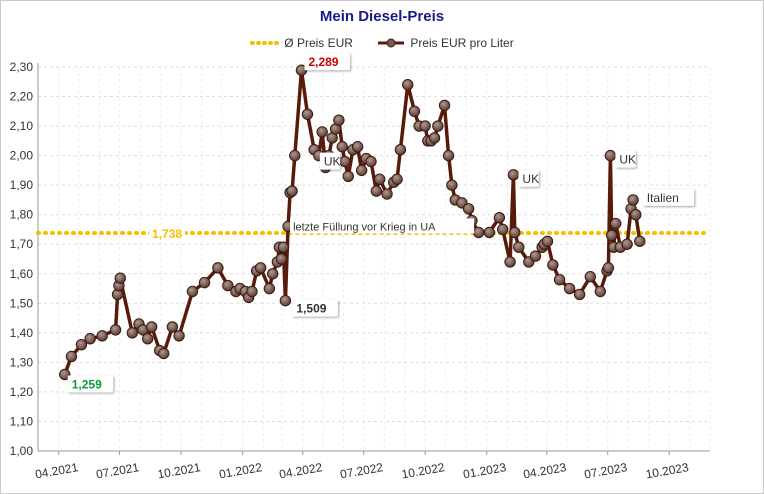 The width and height of the screenshot is (764, 494). I want to click on annotation-label: 2,289, so click(323, 62).